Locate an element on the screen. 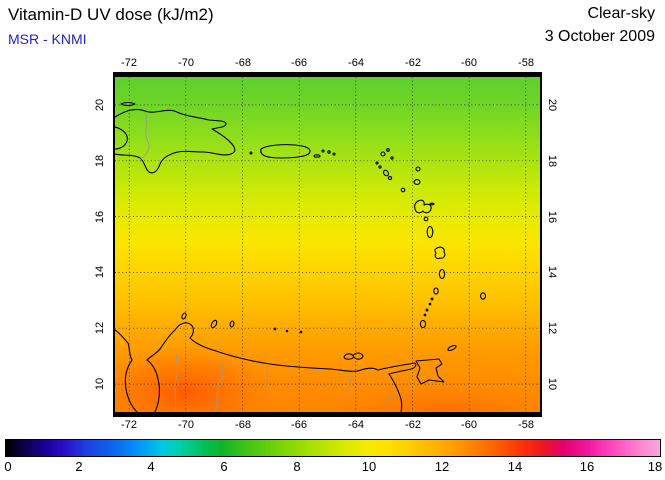 Image resolution: width=665 pixels, height=480 pixels. source-label: MSR - KNMI is located at coordinates (47, 39).